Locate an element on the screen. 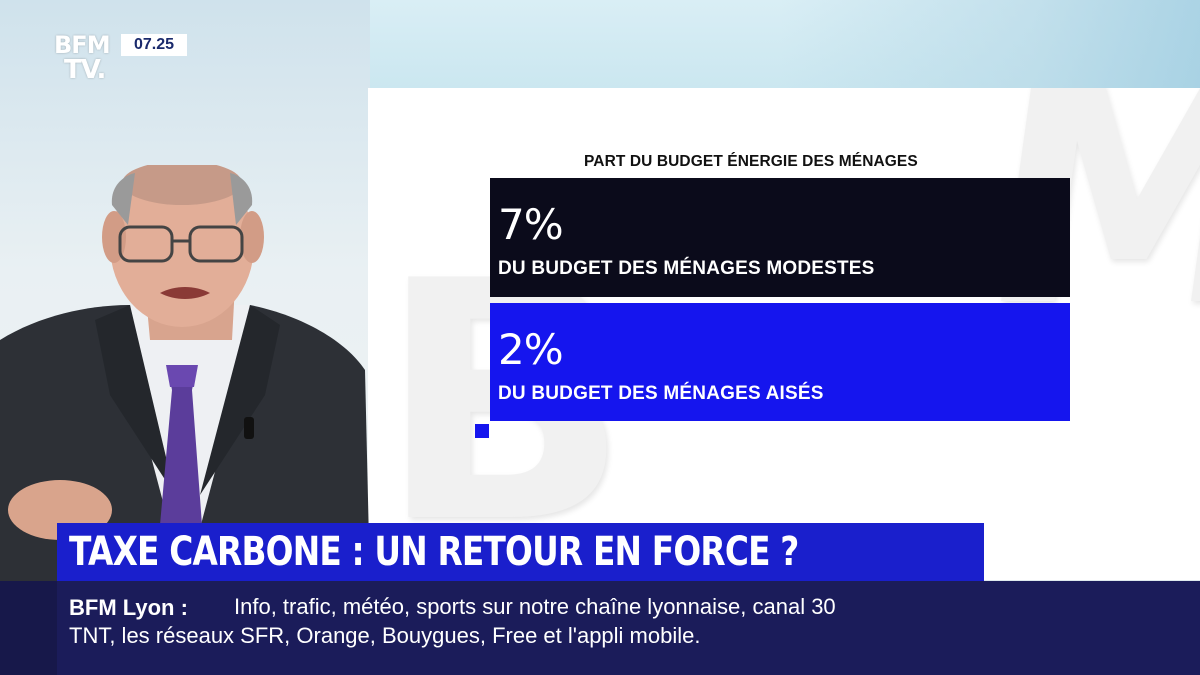 Image resolution: width=1200 pixels, height=675 pixels. ticker-source: BFM Lyon : is located at coordinates (128, 607).